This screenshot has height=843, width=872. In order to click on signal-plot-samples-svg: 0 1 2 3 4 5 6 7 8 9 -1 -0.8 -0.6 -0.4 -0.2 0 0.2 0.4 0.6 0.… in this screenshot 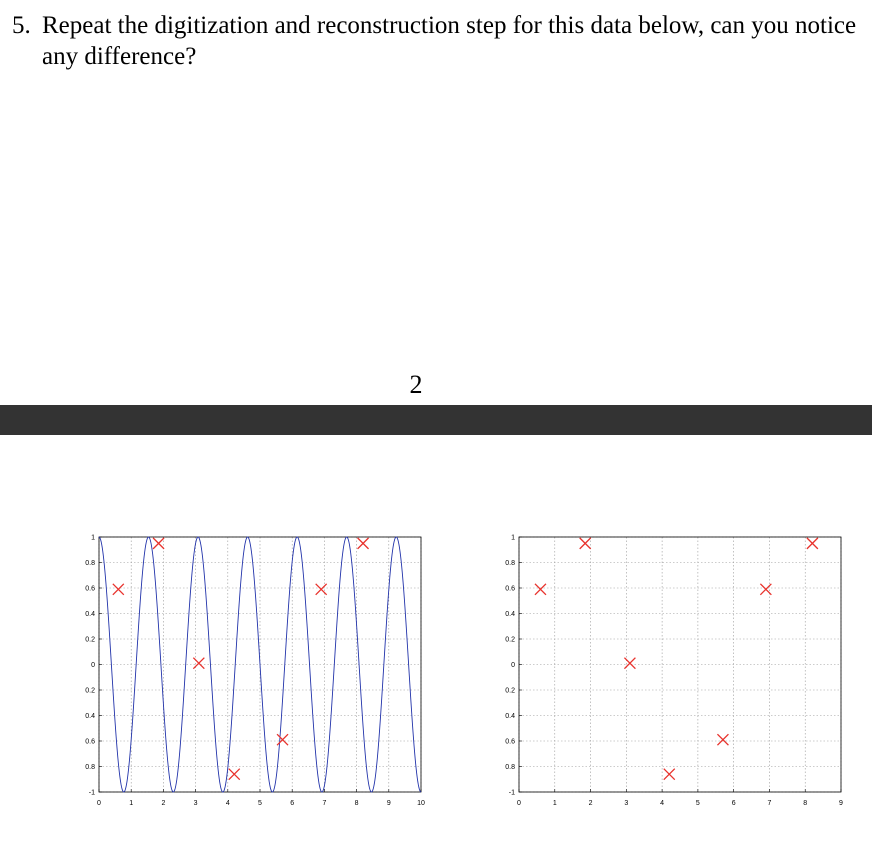, I will do `click(674, 671)`.